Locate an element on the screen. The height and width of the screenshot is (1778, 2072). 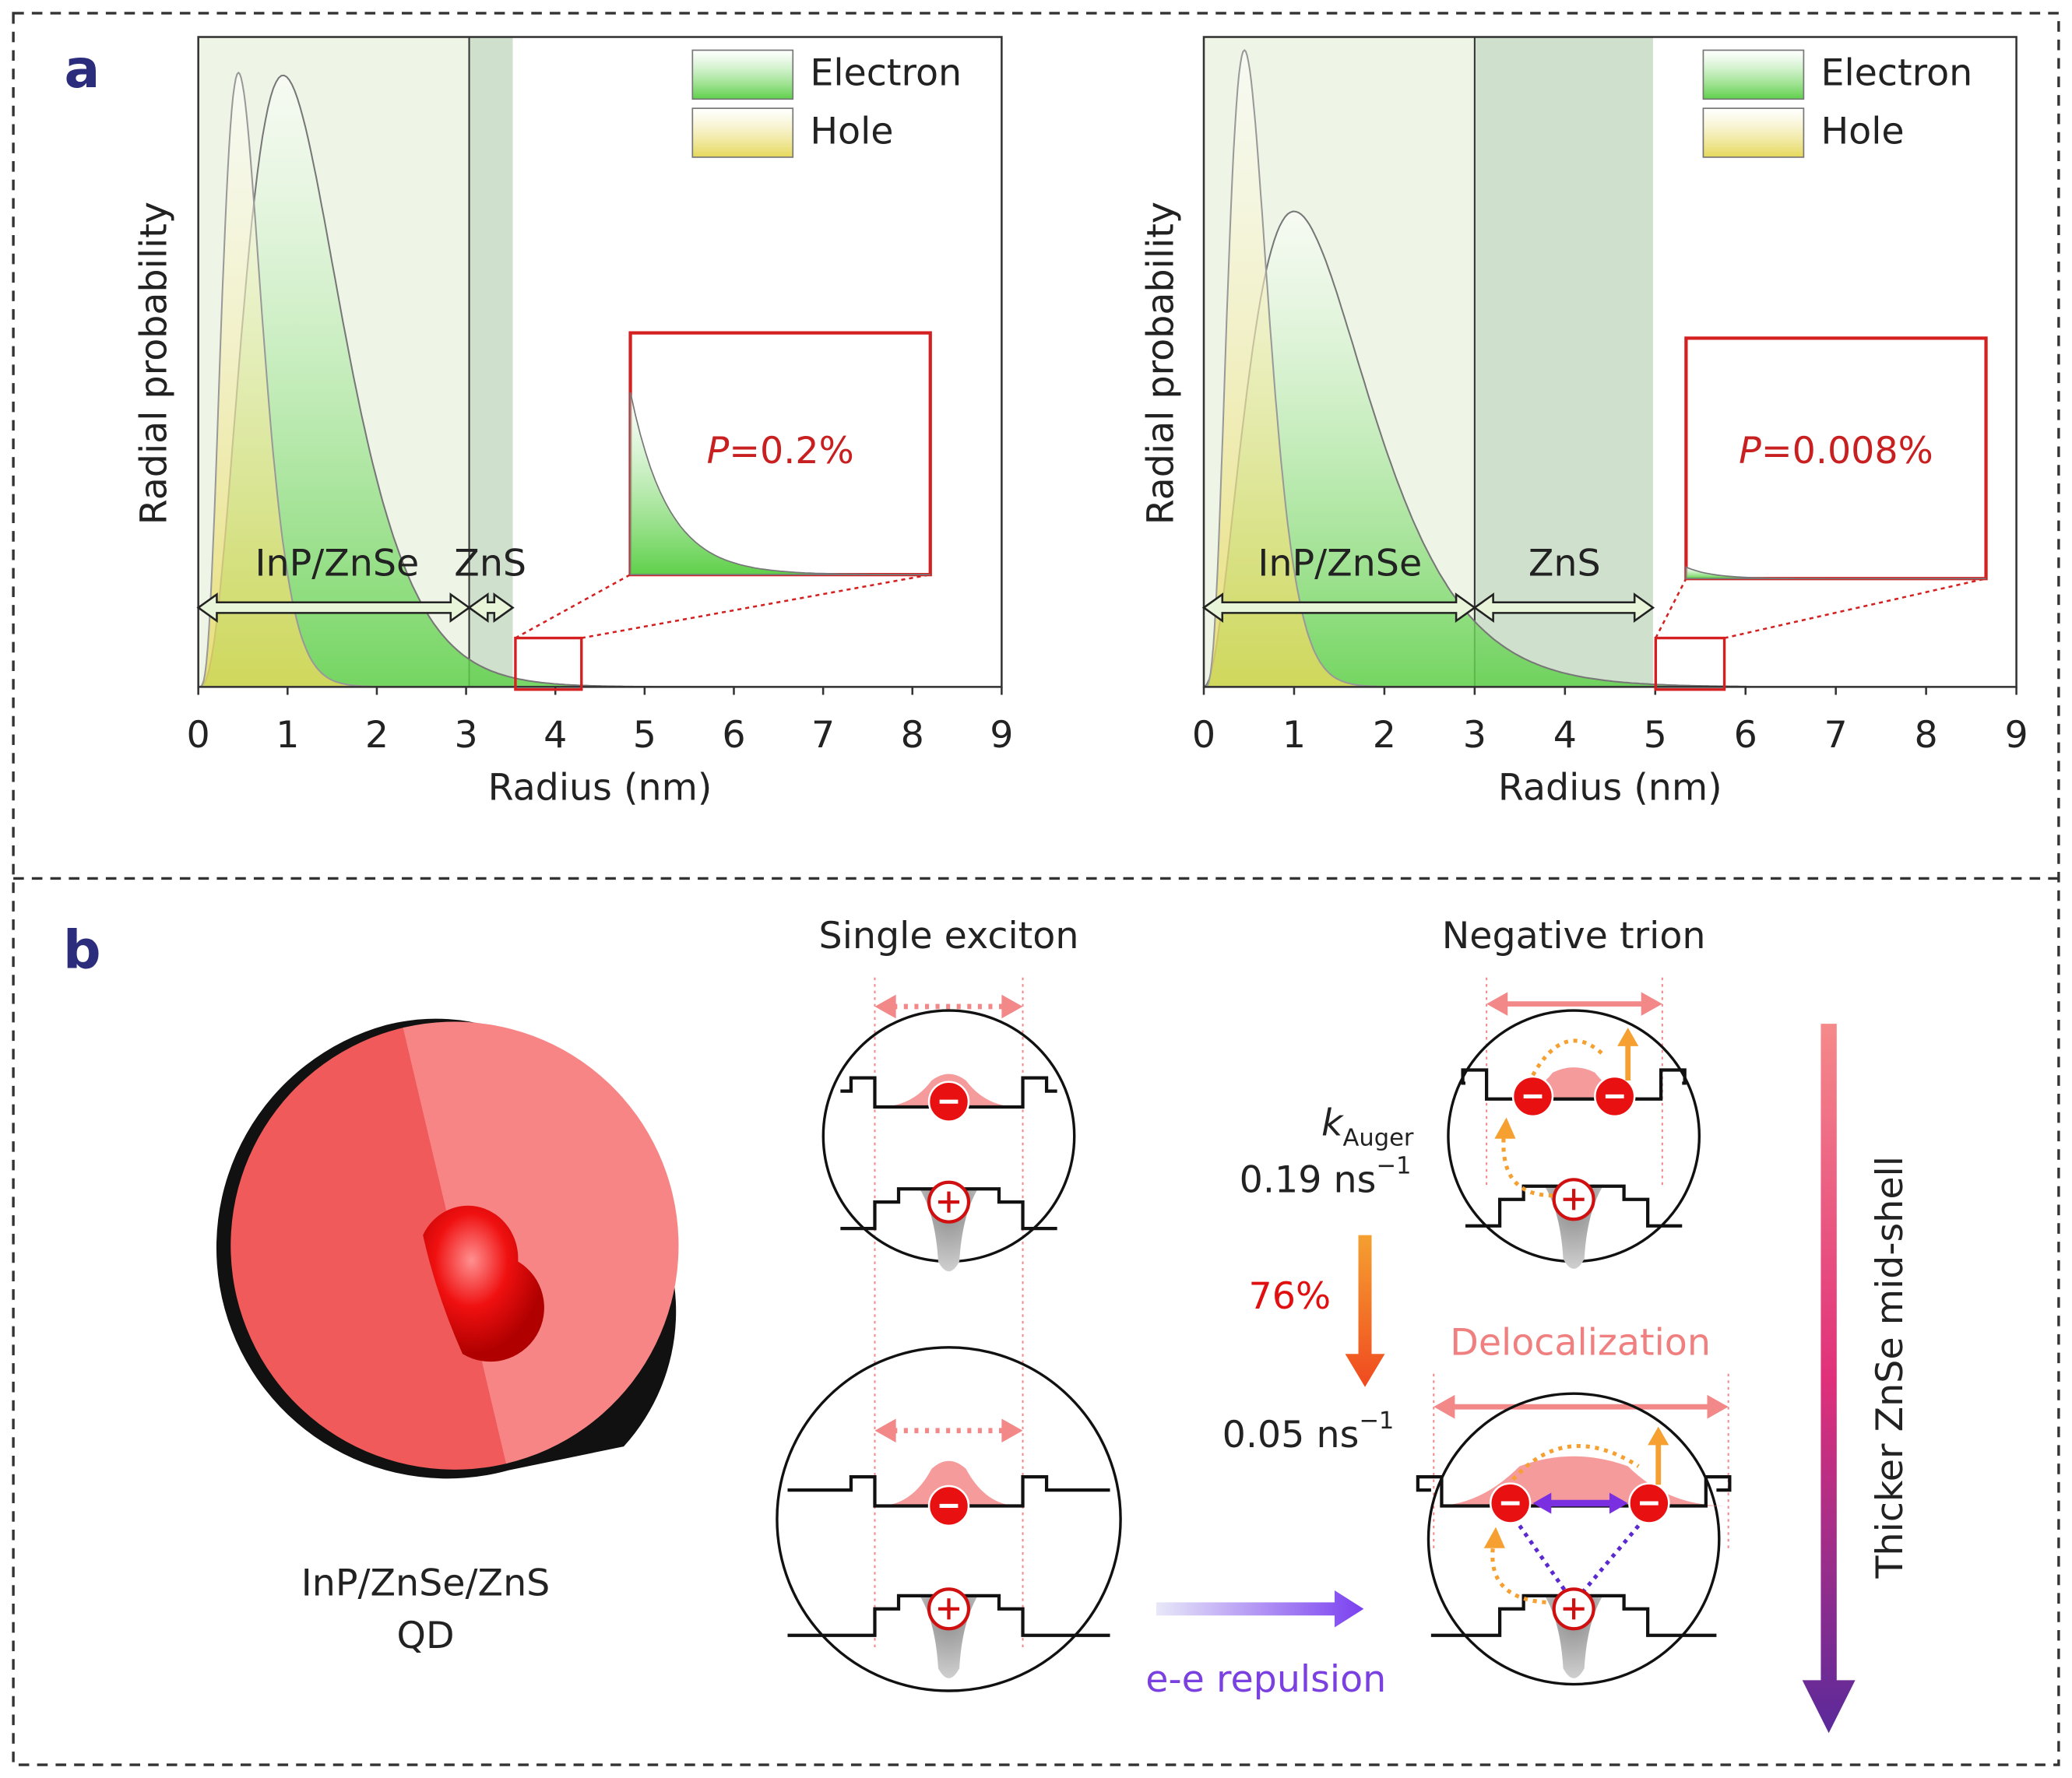
plot-frame is located at coordinates (1610, 362).